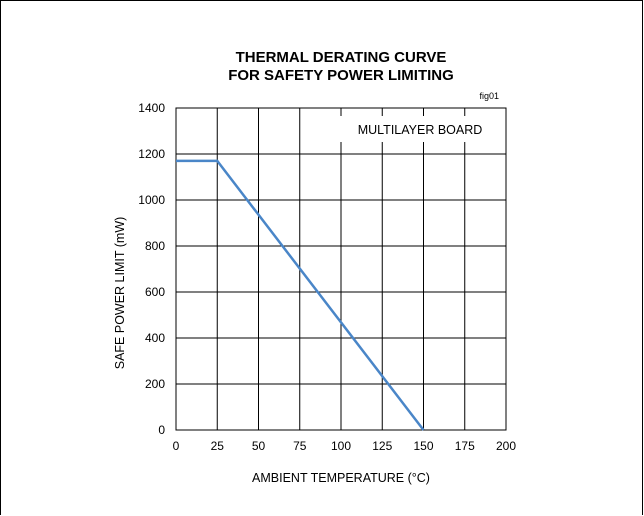 The height and width of the screenshot is (516, 644). What do you see at coordinates (489, 96) in the screenshot?
I see `figure-id-label: fig01` at bounding box center [489, 96].